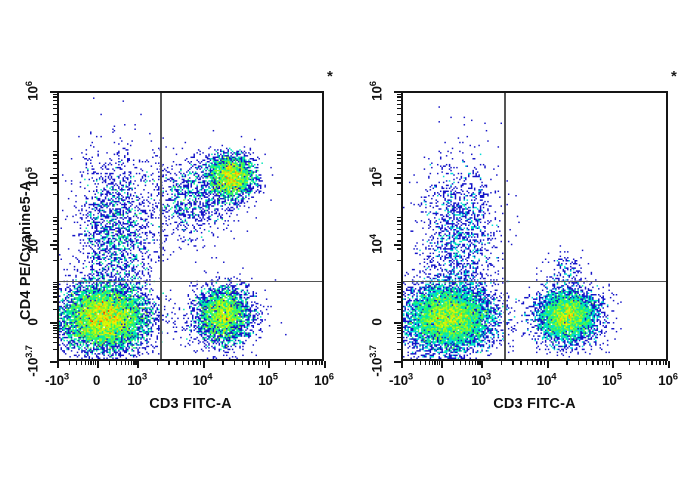  I want to click on quadrant-horizontal-line-left, so click(190, 281).